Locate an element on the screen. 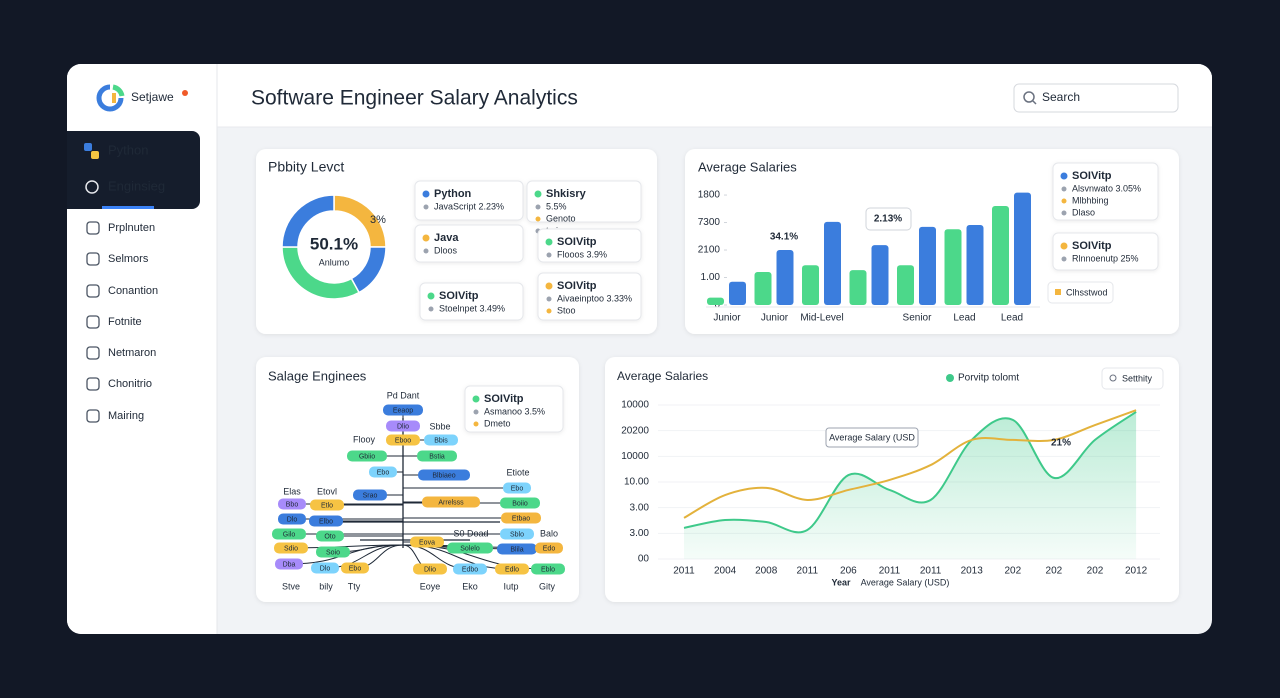 This screenshot has height=698, width=1280. y-tick-label: 1.00 is located at coordinates (711, 277).